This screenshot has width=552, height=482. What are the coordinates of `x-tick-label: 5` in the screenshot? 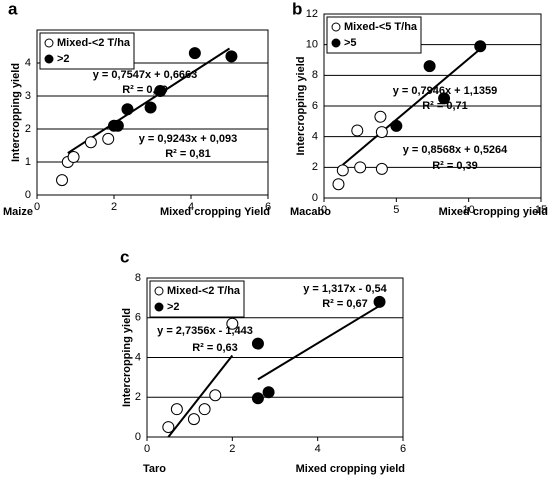 It's located at (396, 210).